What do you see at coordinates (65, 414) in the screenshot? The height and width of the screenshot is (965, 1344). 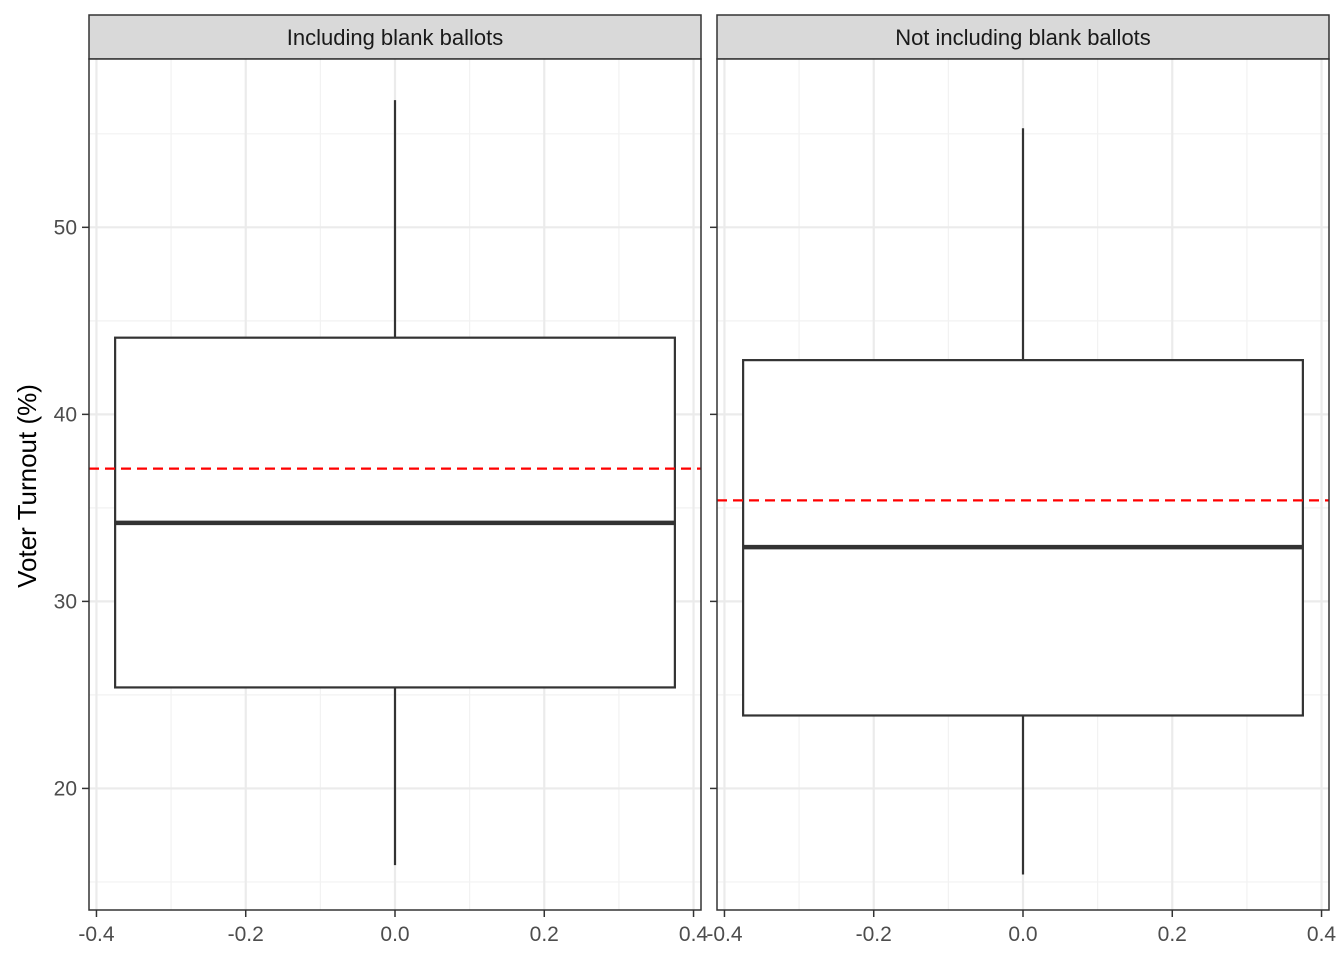 I see `y-tick-label: 40` at bounding box center [65, 414].